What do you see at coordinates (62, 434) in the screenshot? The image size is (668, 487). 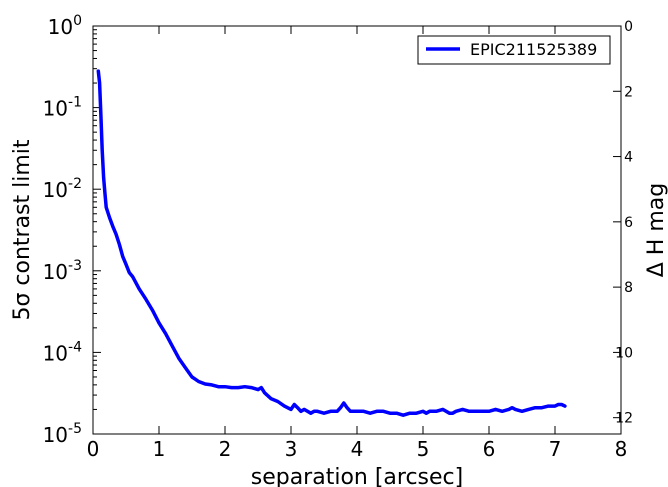 I see `y-tick-label: 10⁻⁵` at bounding box center [62, 434].